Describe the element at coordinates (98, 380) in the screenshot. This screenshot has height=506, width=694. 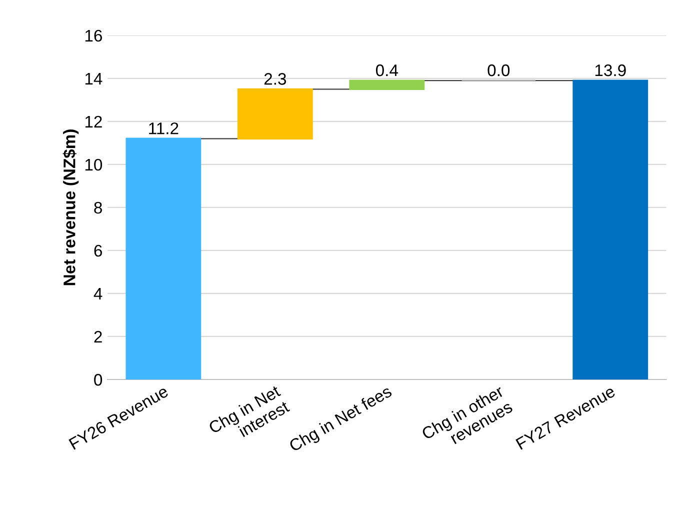
I see `y-tick-label: 0` at that location.